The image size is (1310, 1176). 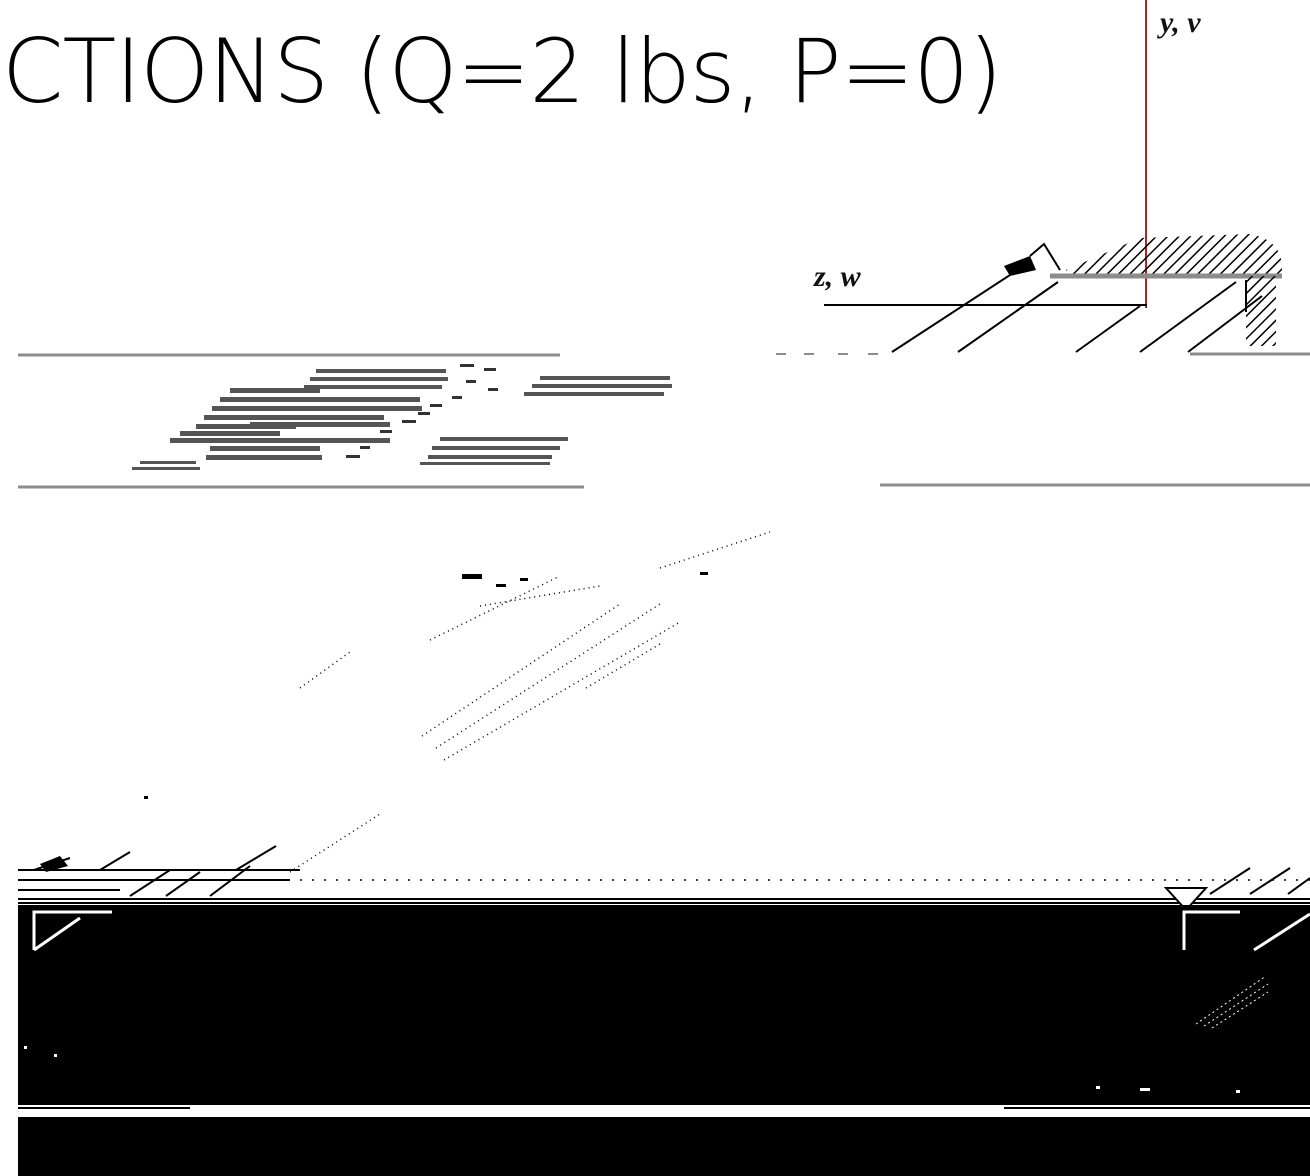 What do you see at coordinates (671, 931) in the screenshot?
I see `body-end-details` at bounding box center [671, 931].